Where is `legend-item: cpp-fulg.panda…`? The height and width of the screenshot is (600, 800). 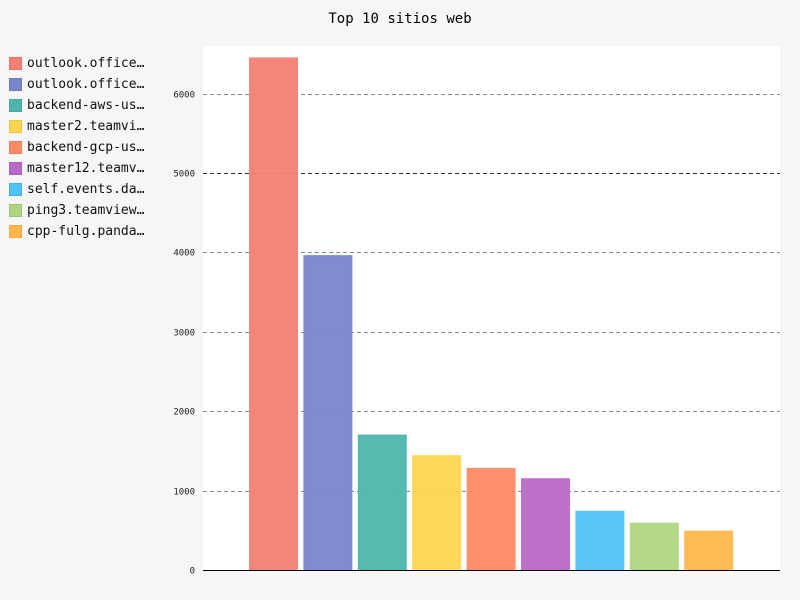 legend-item: cpp-fulg.panda… is located at coordinates (84, 231).